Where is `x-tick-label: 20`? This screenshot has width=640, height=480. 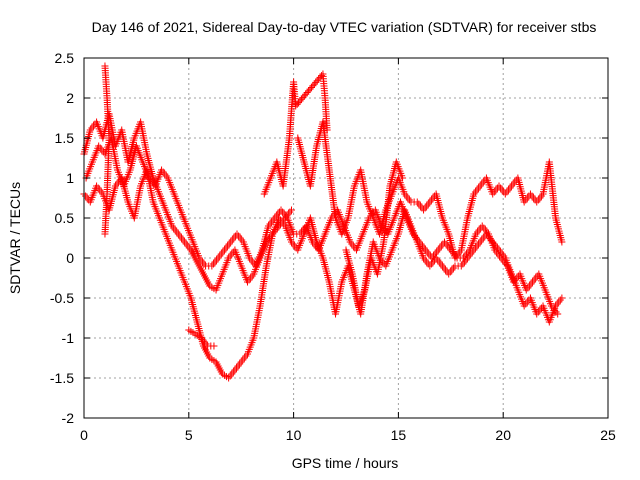 x-tick-label: 20 is located at coordinates (503, 435).